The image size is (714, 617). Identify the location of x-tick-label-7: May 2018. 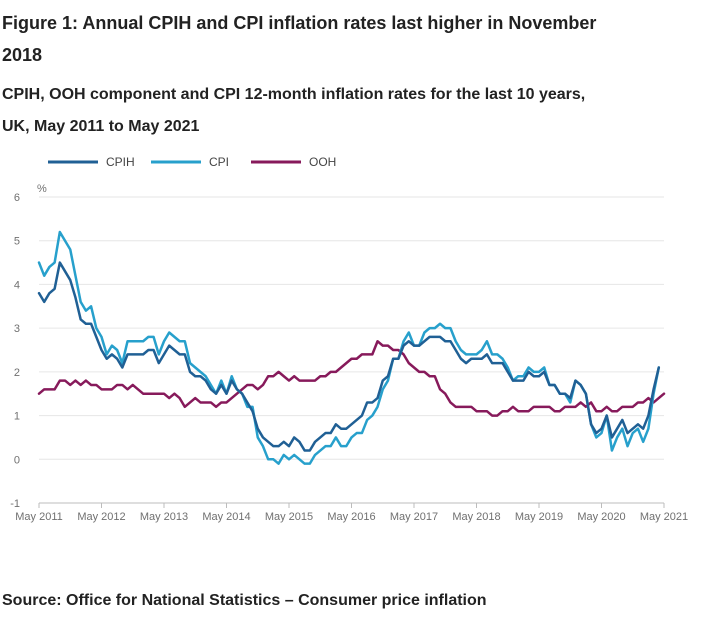
(476, 517).